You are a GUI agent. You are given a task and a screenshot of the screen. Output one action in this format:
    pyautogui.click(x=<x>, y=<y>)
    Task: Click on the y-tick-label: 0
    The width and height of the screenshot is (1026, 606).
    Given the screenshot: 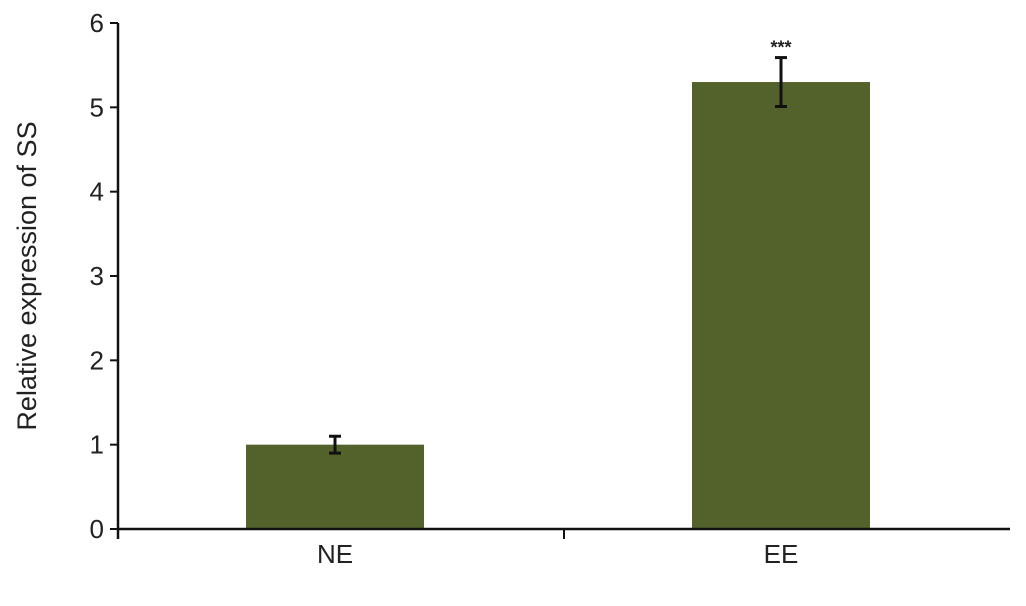 What is the action you would take?
    pyautogui.click(x=97, y=529)
    